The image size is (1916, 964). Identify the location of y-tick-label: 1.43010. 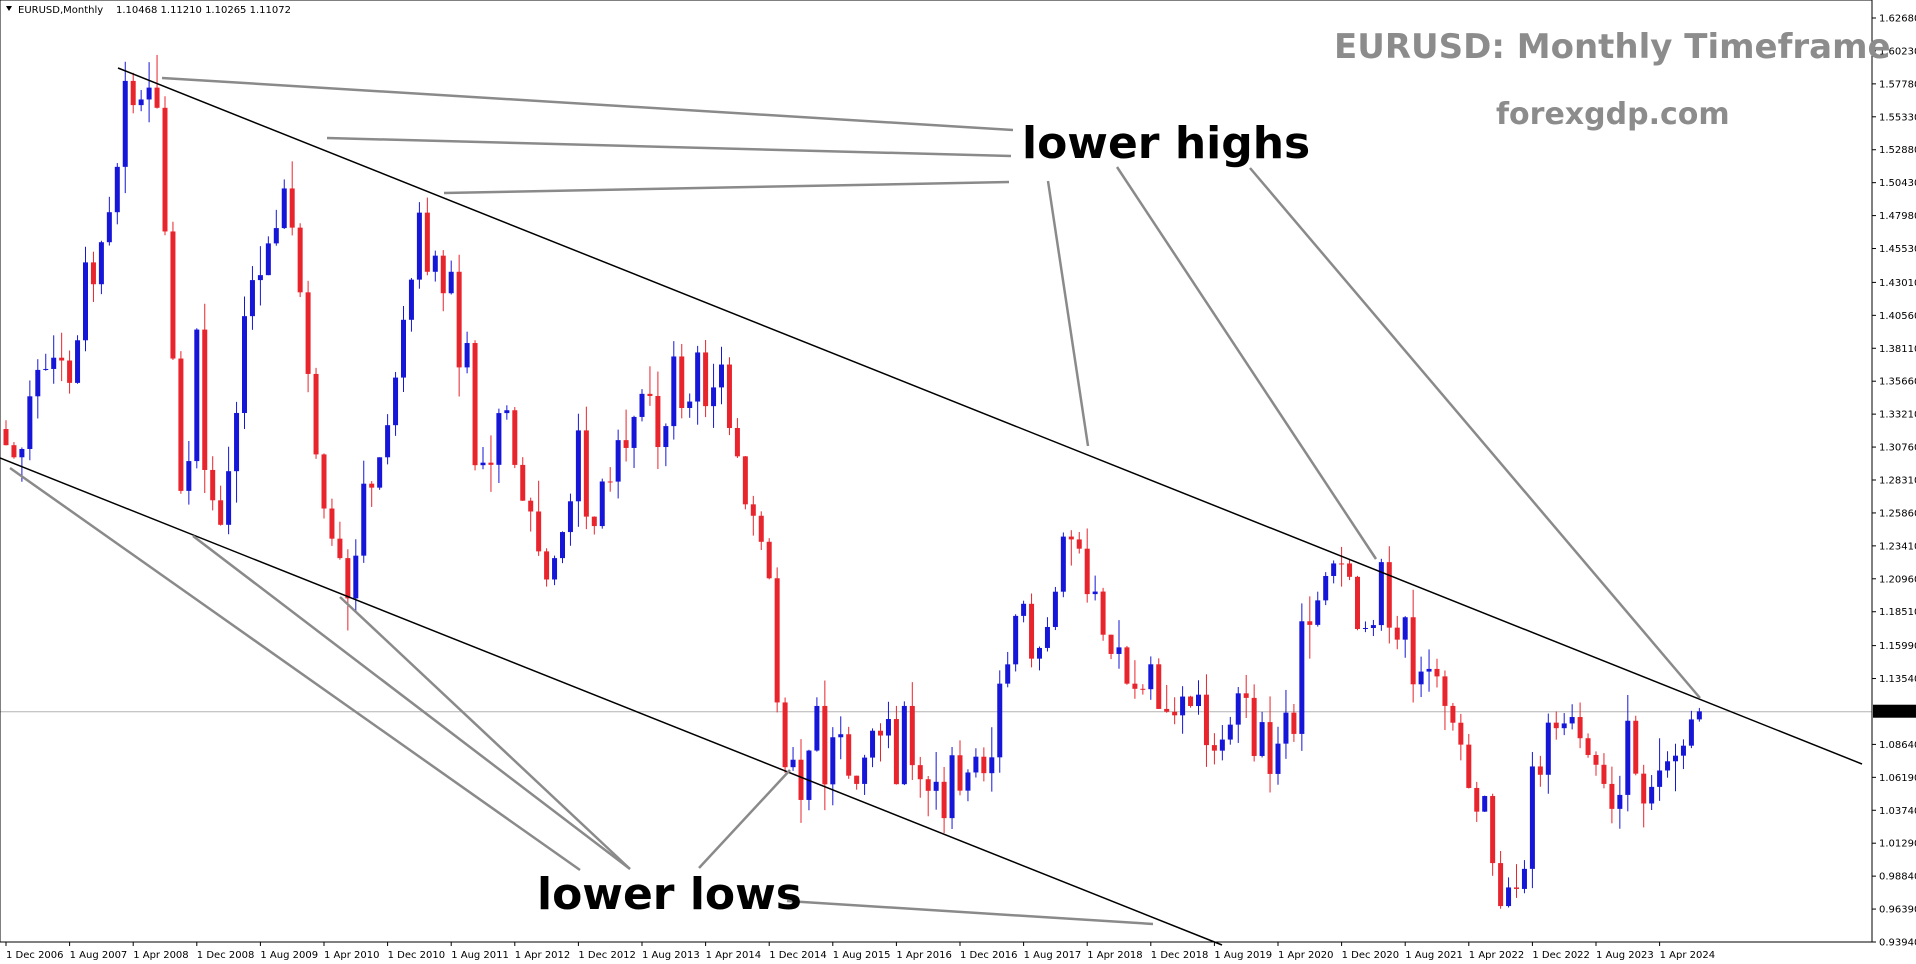
(1897, 283).